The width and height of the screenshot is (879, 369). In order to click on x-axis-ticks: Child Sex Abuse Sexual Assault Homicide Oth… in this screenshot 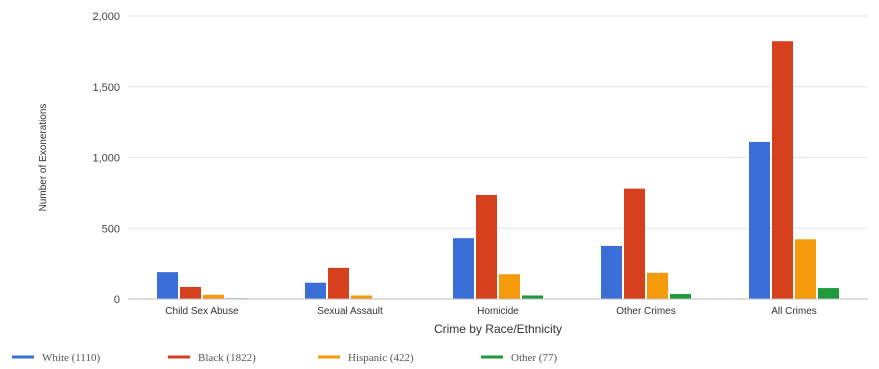, I will do `click(490, 311)`.